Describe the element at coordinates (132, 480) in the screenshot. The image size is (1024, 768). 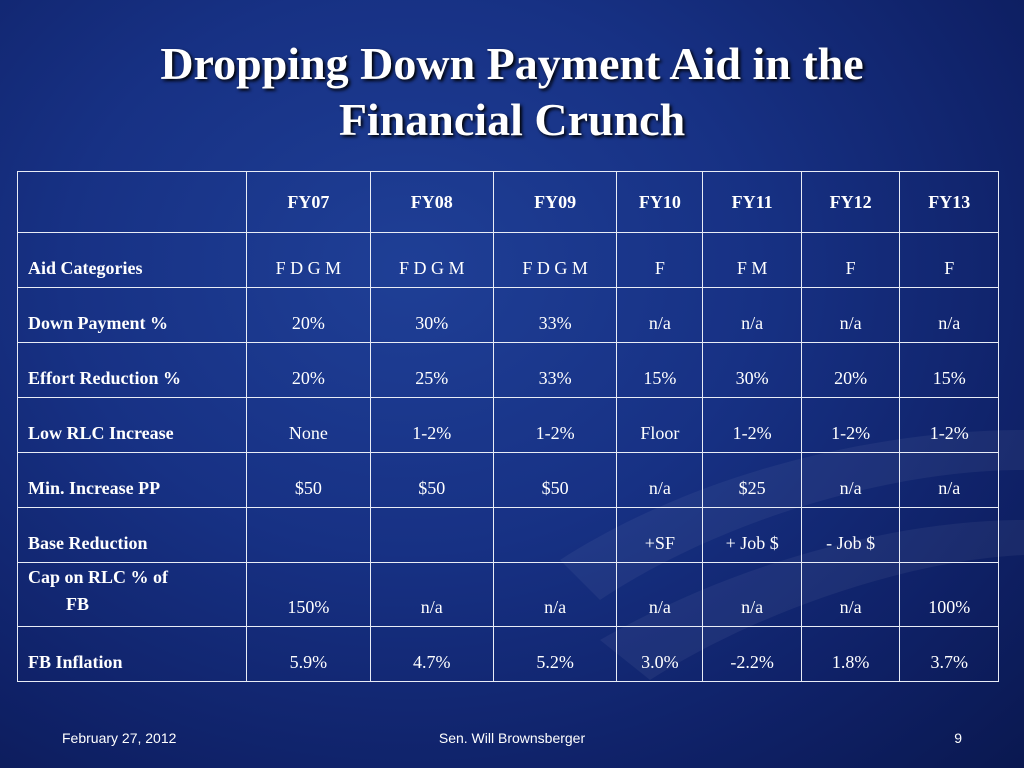
I see `row-label: Min. Increase PP` at that location.